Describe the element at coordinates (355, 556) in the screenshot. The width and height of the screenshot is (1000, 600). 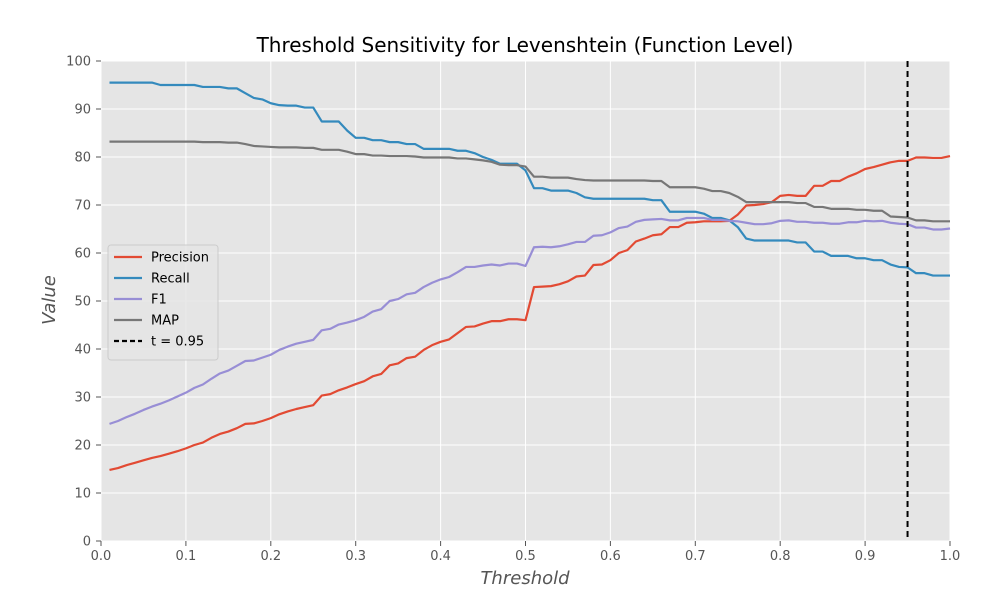
I see `x-tick-label: 0.3` at that location.